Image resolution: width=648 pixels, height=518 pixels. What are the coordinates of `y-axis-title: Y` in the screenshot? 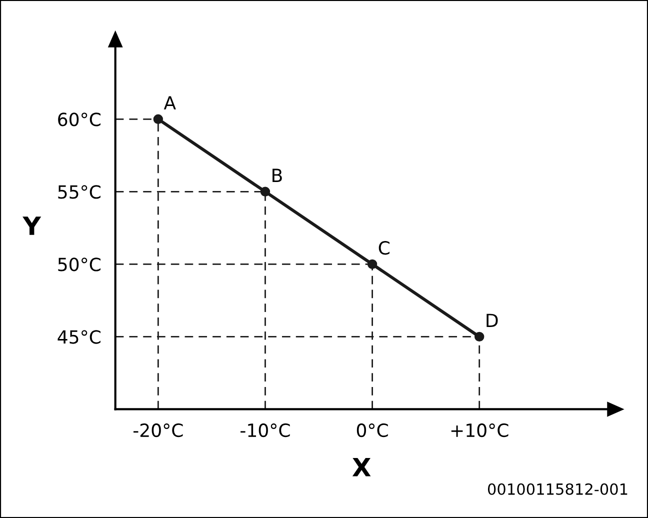 It's located at (32, 225).